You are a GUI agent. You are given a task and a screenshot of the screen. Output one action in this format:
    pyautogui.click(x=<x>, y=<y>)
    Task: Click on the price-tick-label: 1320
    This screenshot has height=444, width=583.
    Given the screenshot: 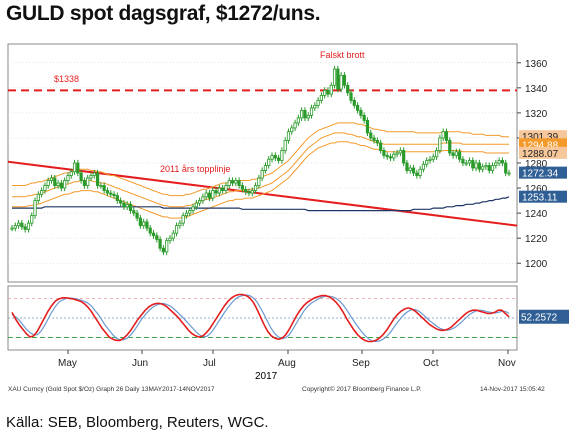 What is the action you would take?
    pyautogui.click(x=536, y=114)
    